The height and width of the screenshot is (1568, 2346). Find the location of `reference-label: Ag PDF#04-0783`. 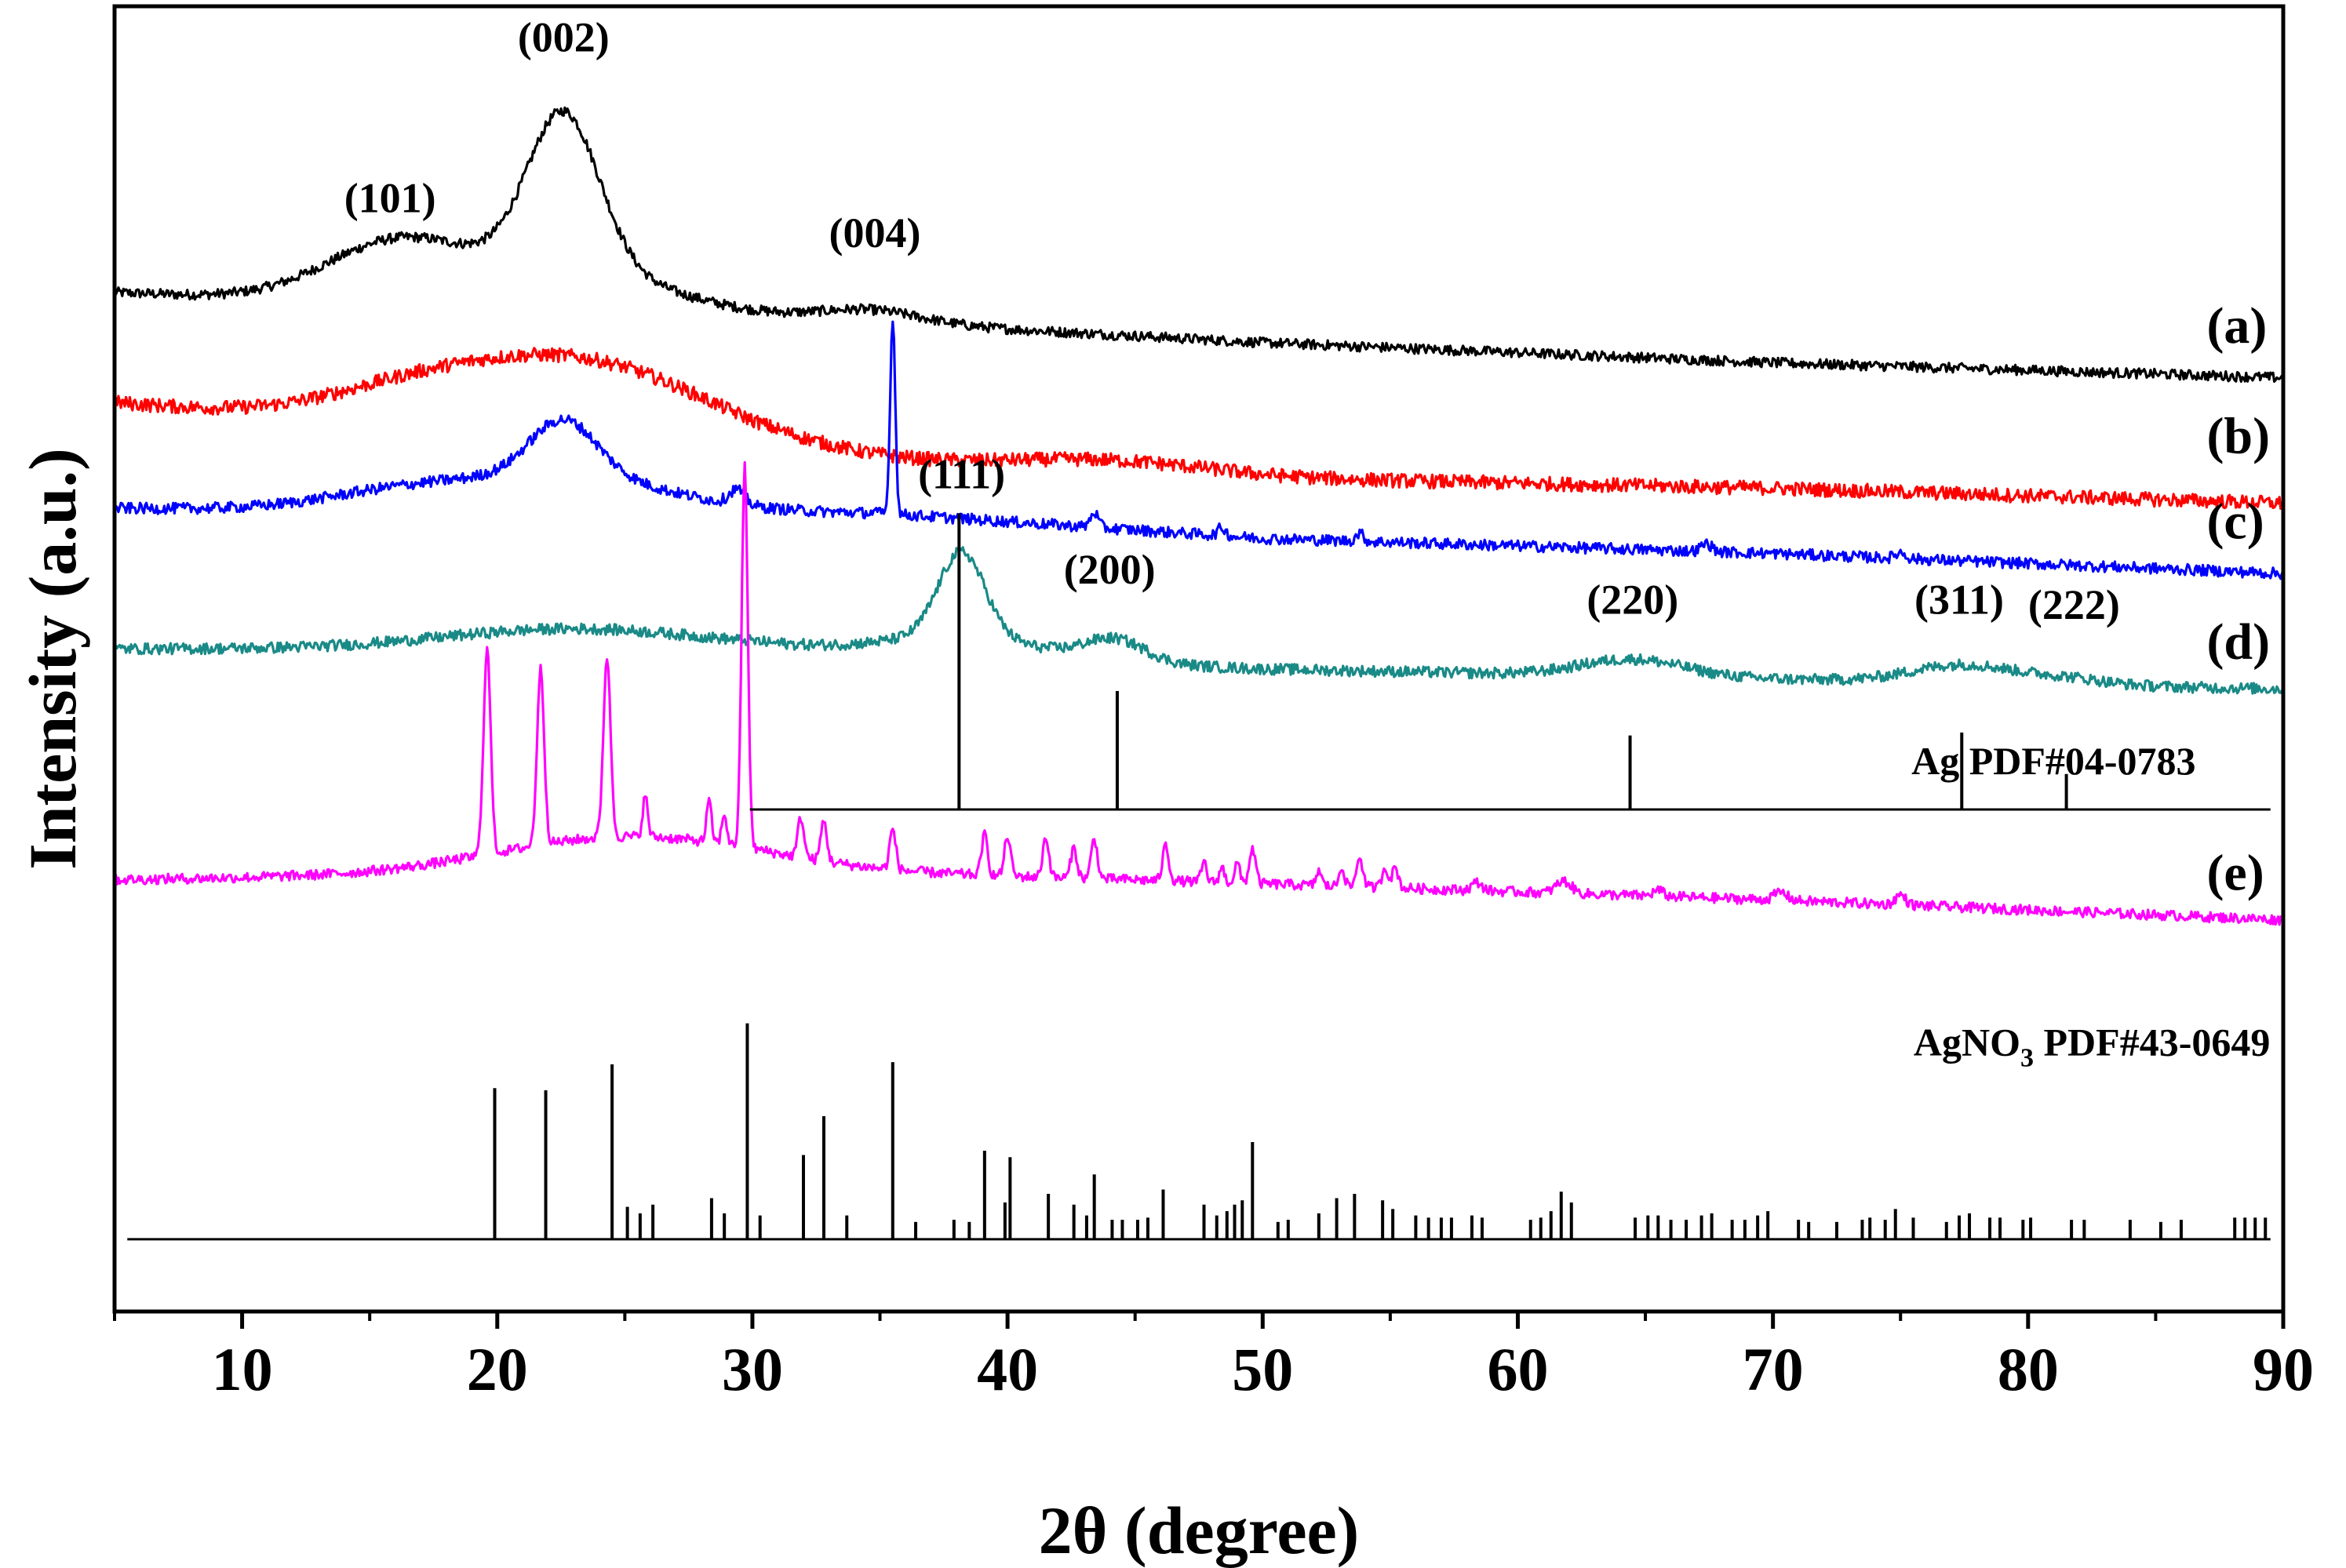

reference-label: Ag PDF#04-0783 is located at coordinates (2053, 761).